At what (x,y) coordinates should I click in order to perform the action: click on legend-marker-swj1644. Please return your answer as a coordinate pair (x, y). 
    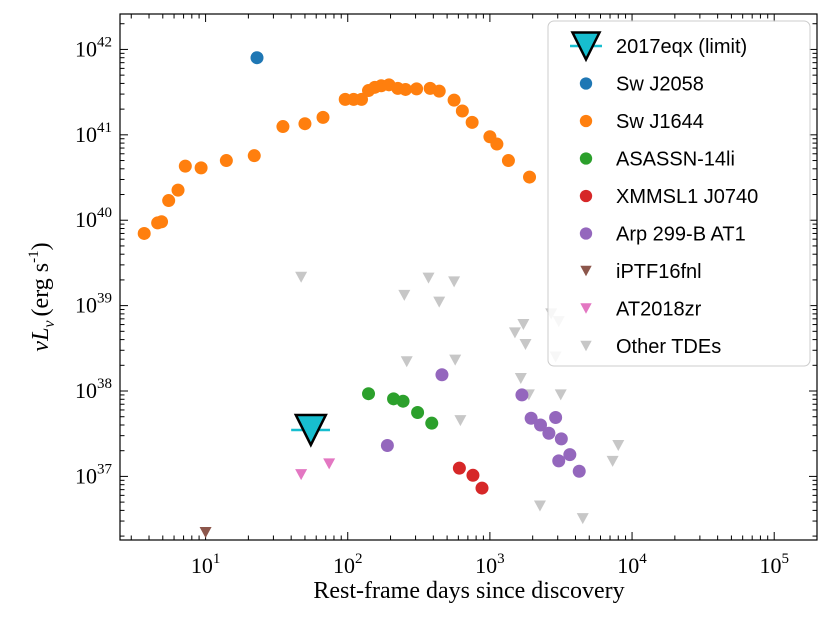
    Looking at the image, I should click on (586, 121).